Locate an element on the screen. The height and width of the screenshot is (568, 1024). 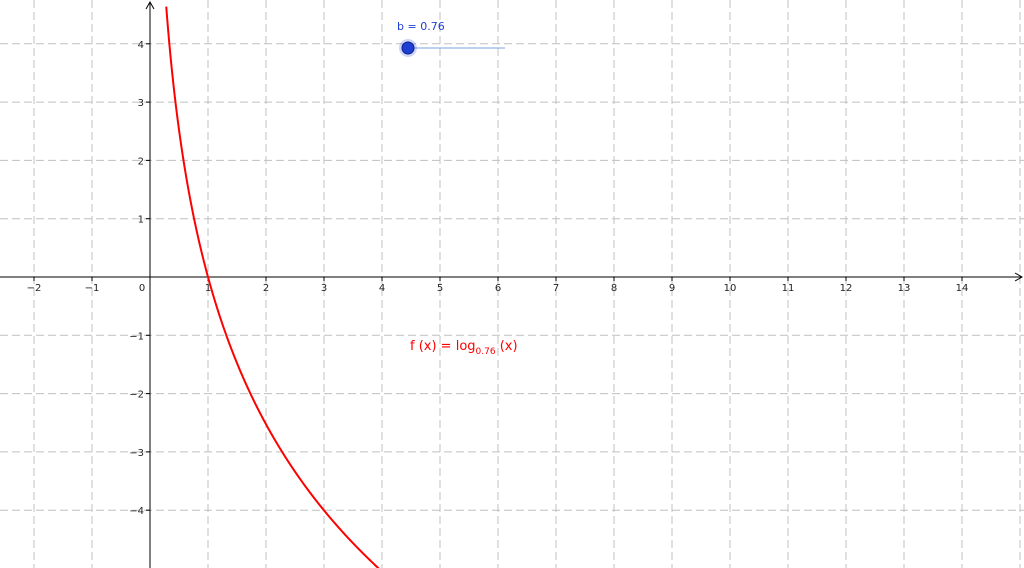
function-arg: (x) is located at coordinates (506, 346).